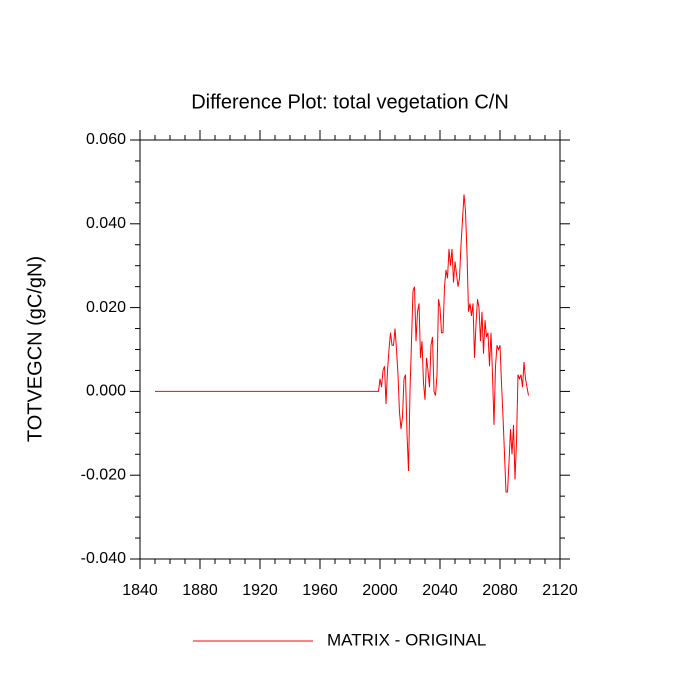  What do you see at coordinates (350, 102) in the screenshot?
I see `chart-title: Difference Plot: total vegetation C/N` at bounding box center [350, 102].